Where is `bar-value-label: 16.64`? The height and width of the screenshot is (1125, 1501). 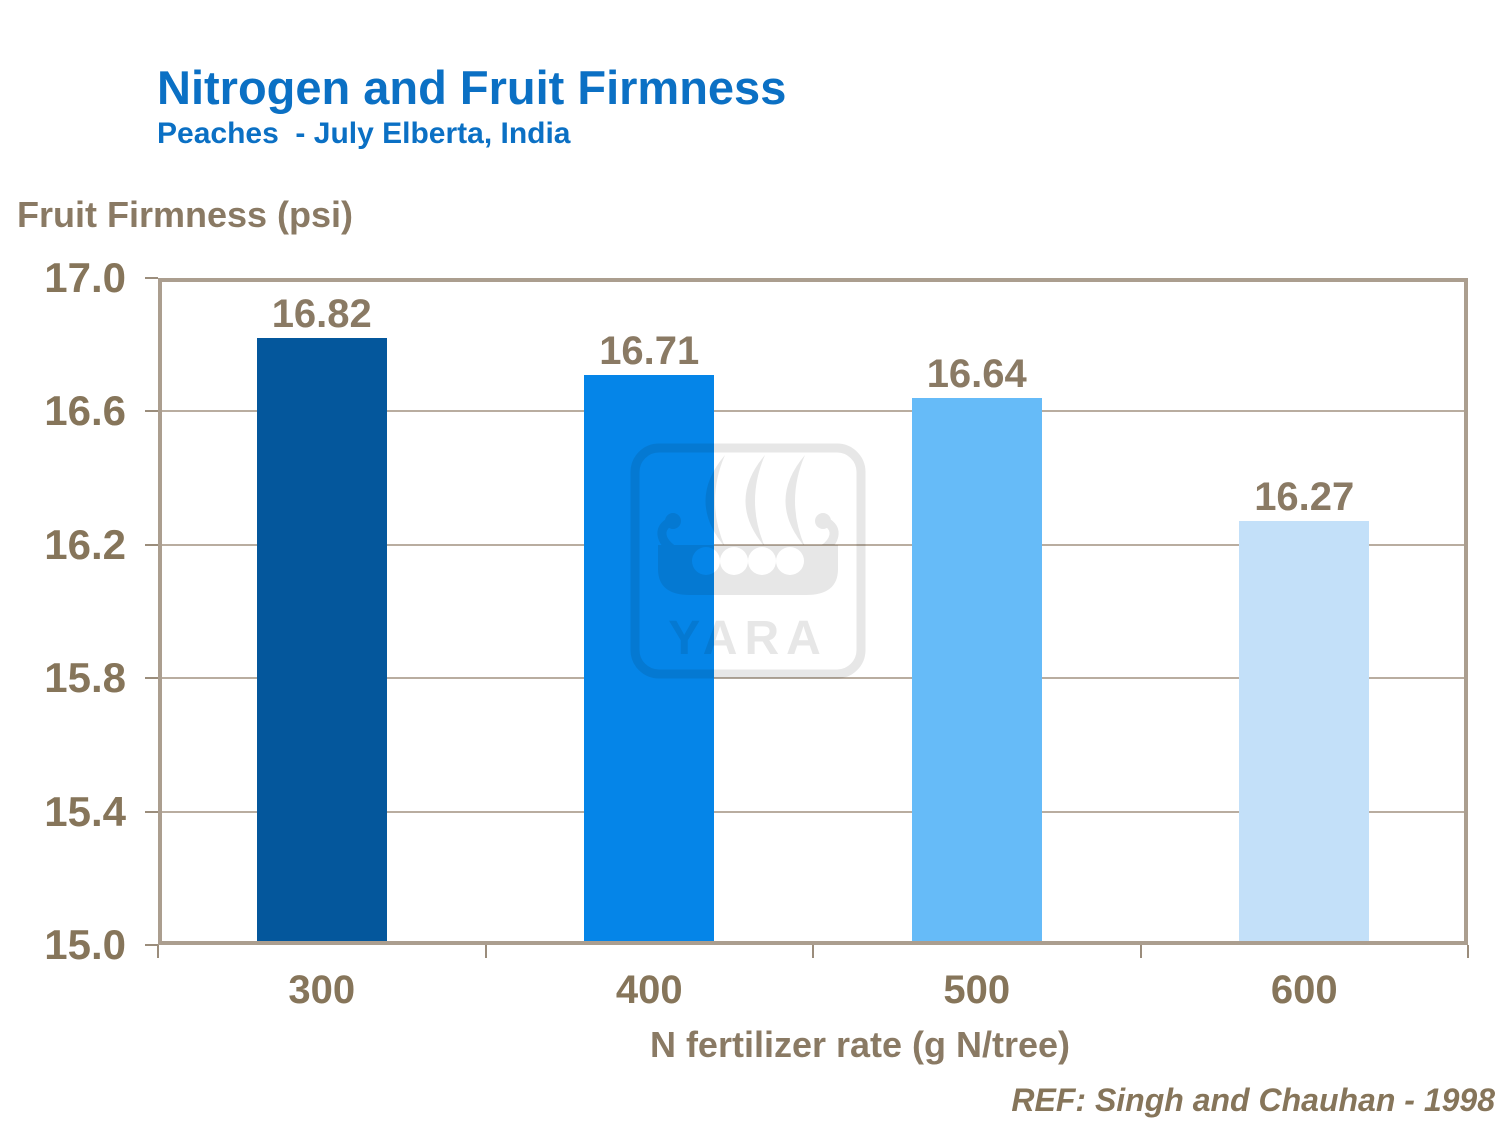
bar-value-label: 16.64 is located at coordinates (976, 374).